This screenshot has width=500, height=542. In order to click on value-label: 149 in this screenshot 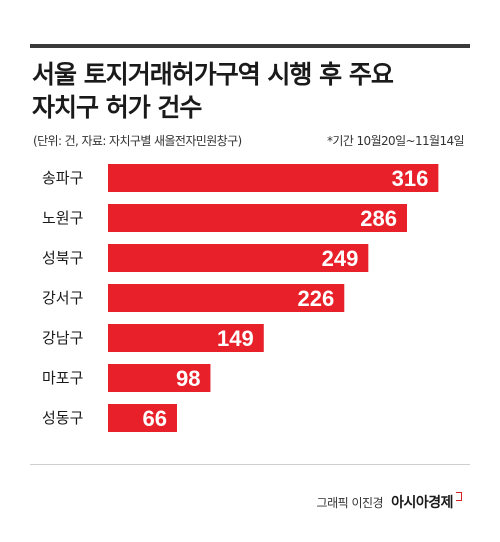, I will do `click(235, 338)`.